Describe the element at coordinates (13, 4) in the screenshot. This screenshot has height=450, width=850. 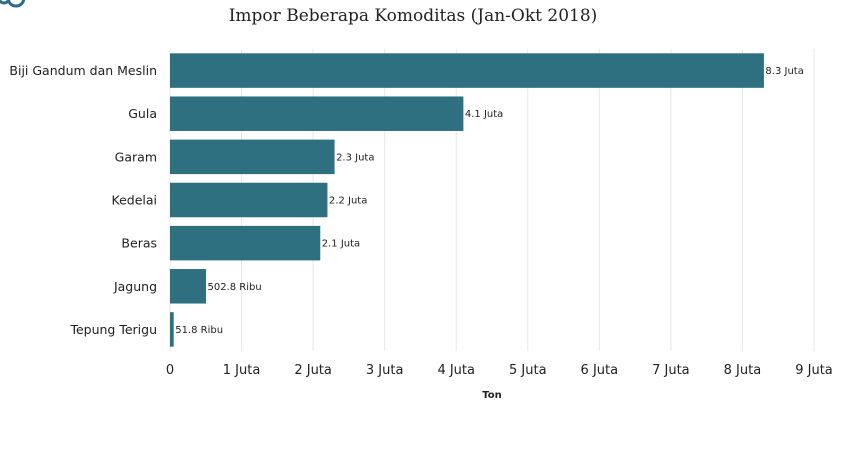
I see `logo-icon` at that location.